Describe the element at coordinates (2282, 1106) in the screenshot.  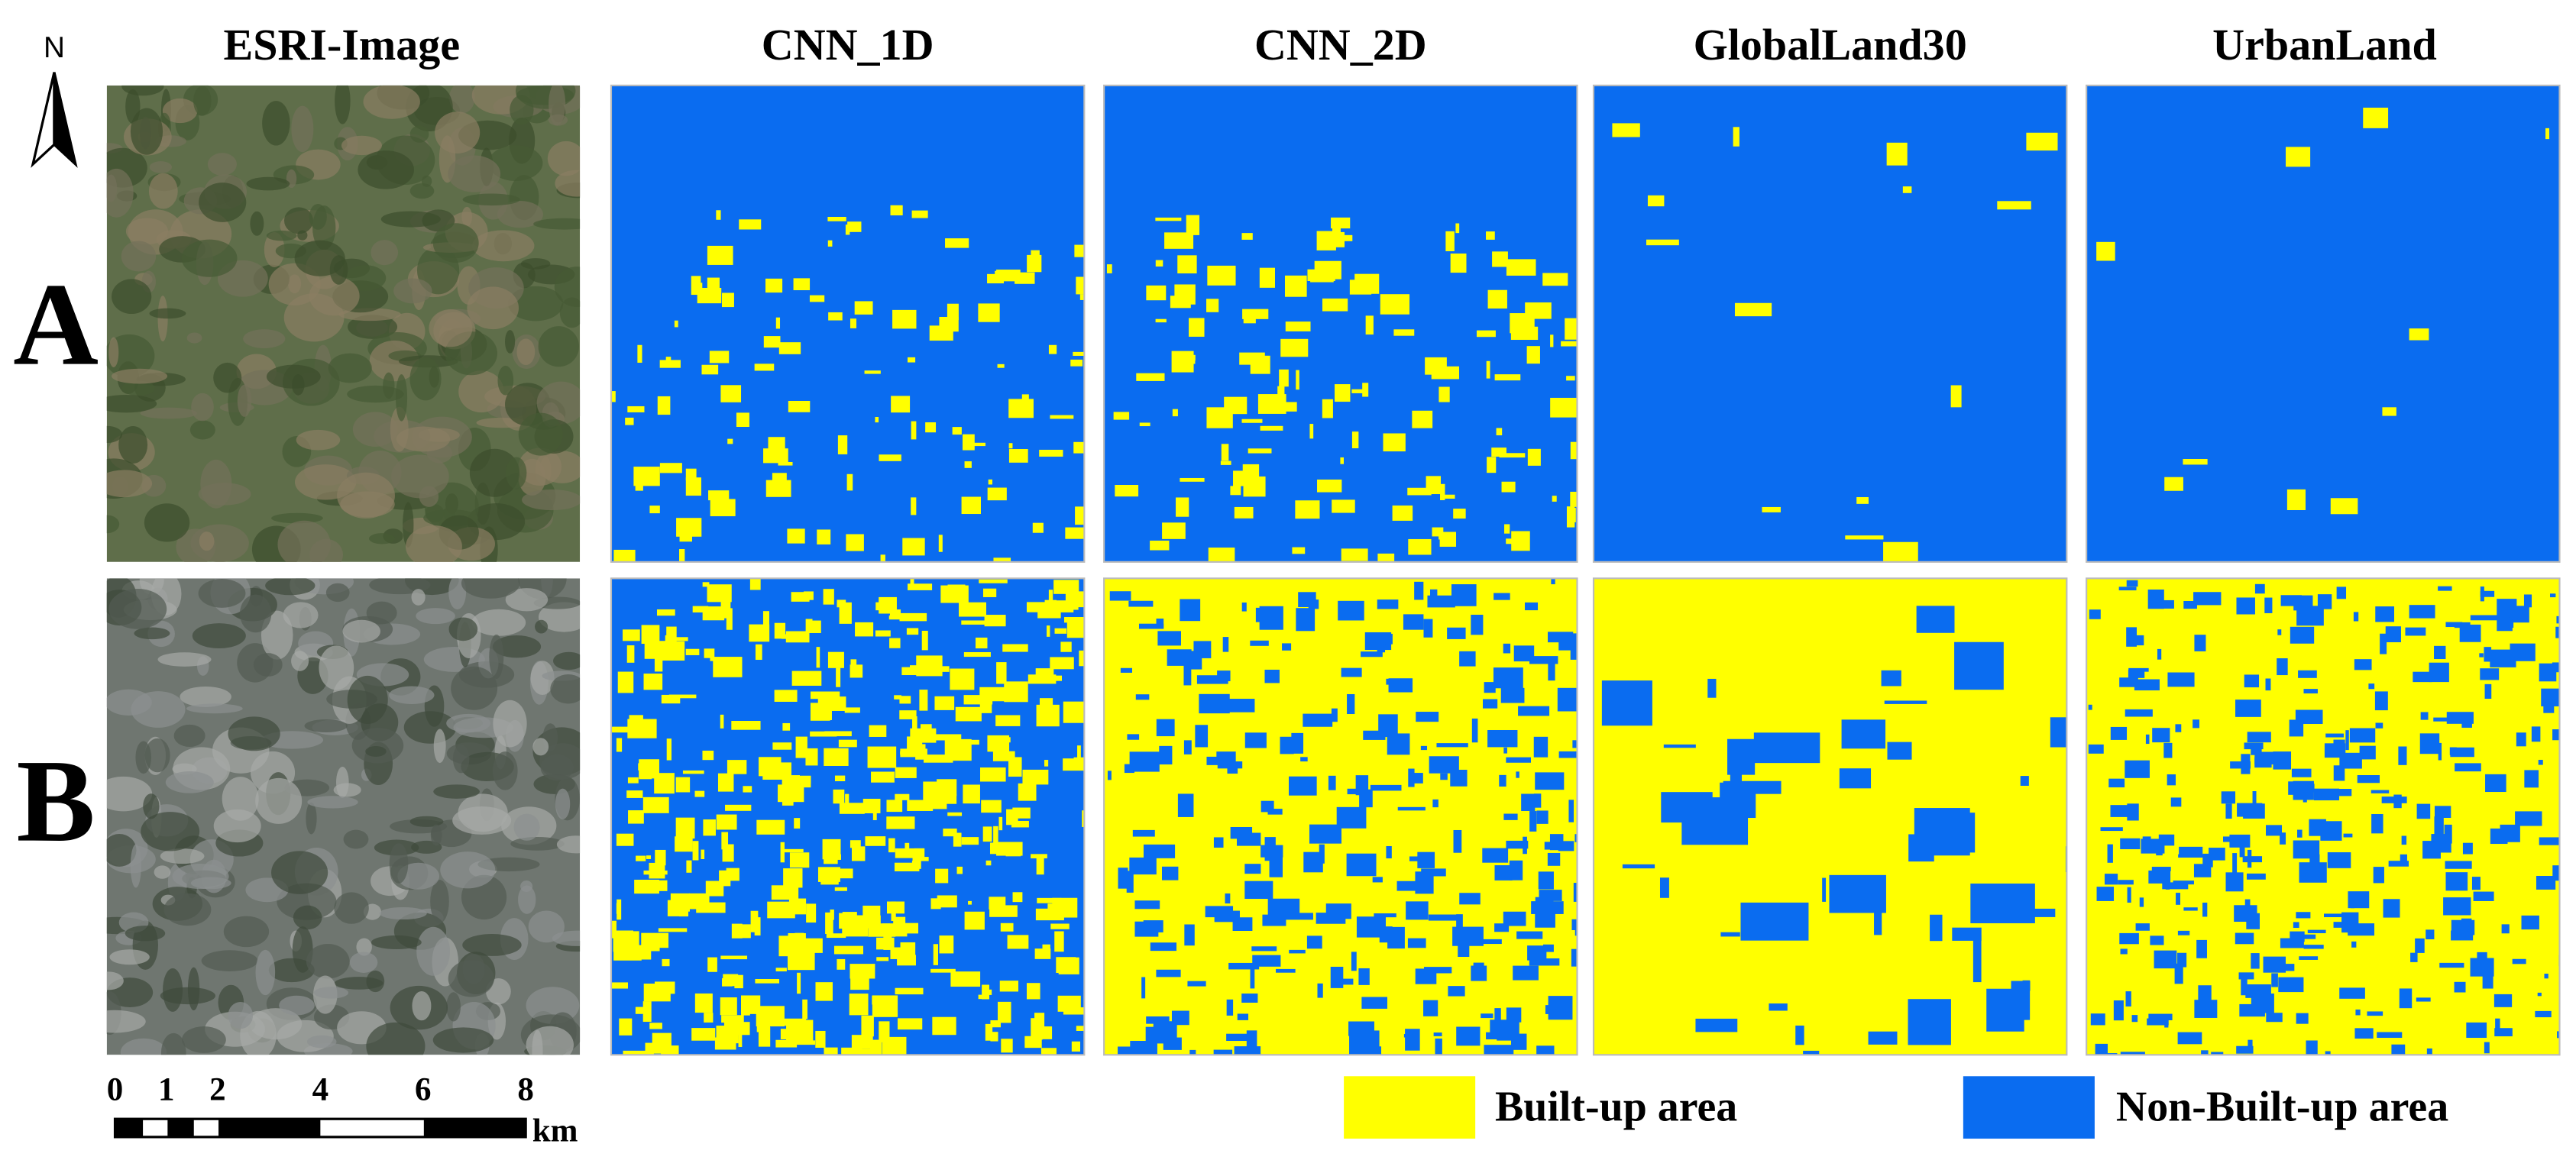
I see `legend-label: Non-Built-up area` at that location.